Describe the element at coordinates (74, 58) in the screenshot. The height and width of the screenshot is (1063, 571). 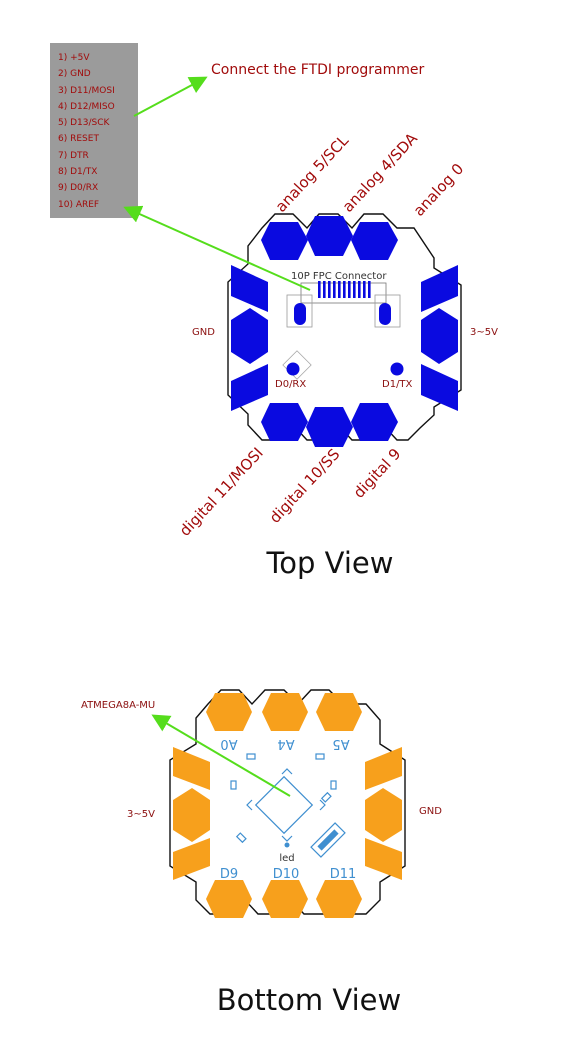
I see `pin-item: 1) +5V` at that location.